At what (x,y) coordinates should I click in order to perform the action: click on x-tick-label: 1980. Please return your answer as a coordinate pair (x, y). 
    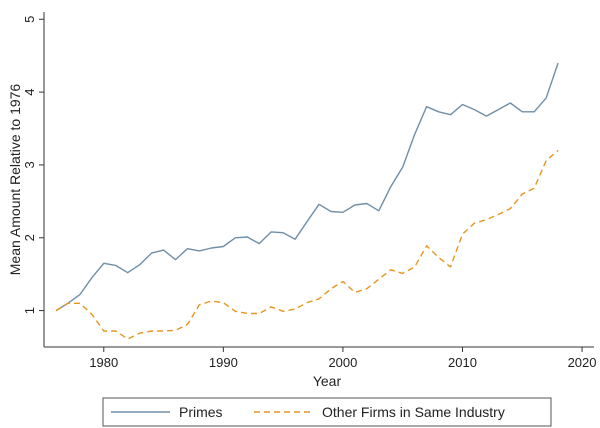
    Looking at the image, I should click on (103, 362).